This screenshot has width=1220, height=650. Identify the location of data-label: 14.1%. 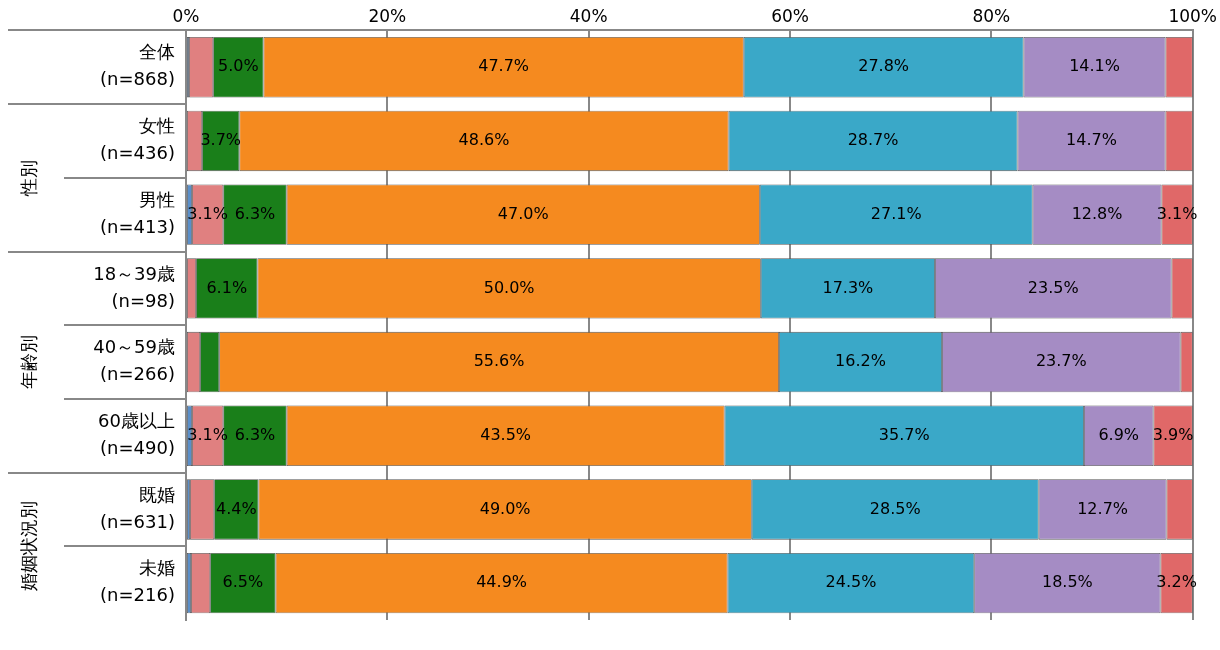
(1094, 66).